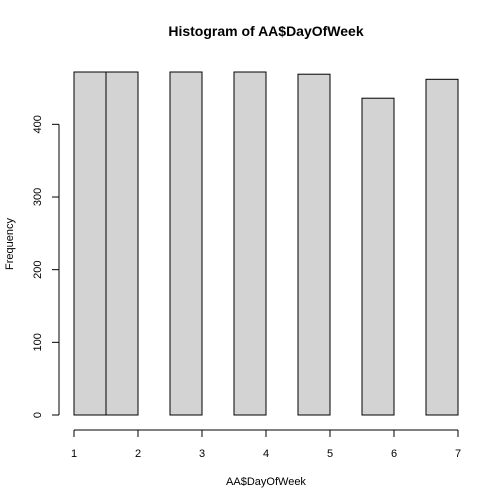  I want to click on x-tick-label: 1, so click(74, 454).